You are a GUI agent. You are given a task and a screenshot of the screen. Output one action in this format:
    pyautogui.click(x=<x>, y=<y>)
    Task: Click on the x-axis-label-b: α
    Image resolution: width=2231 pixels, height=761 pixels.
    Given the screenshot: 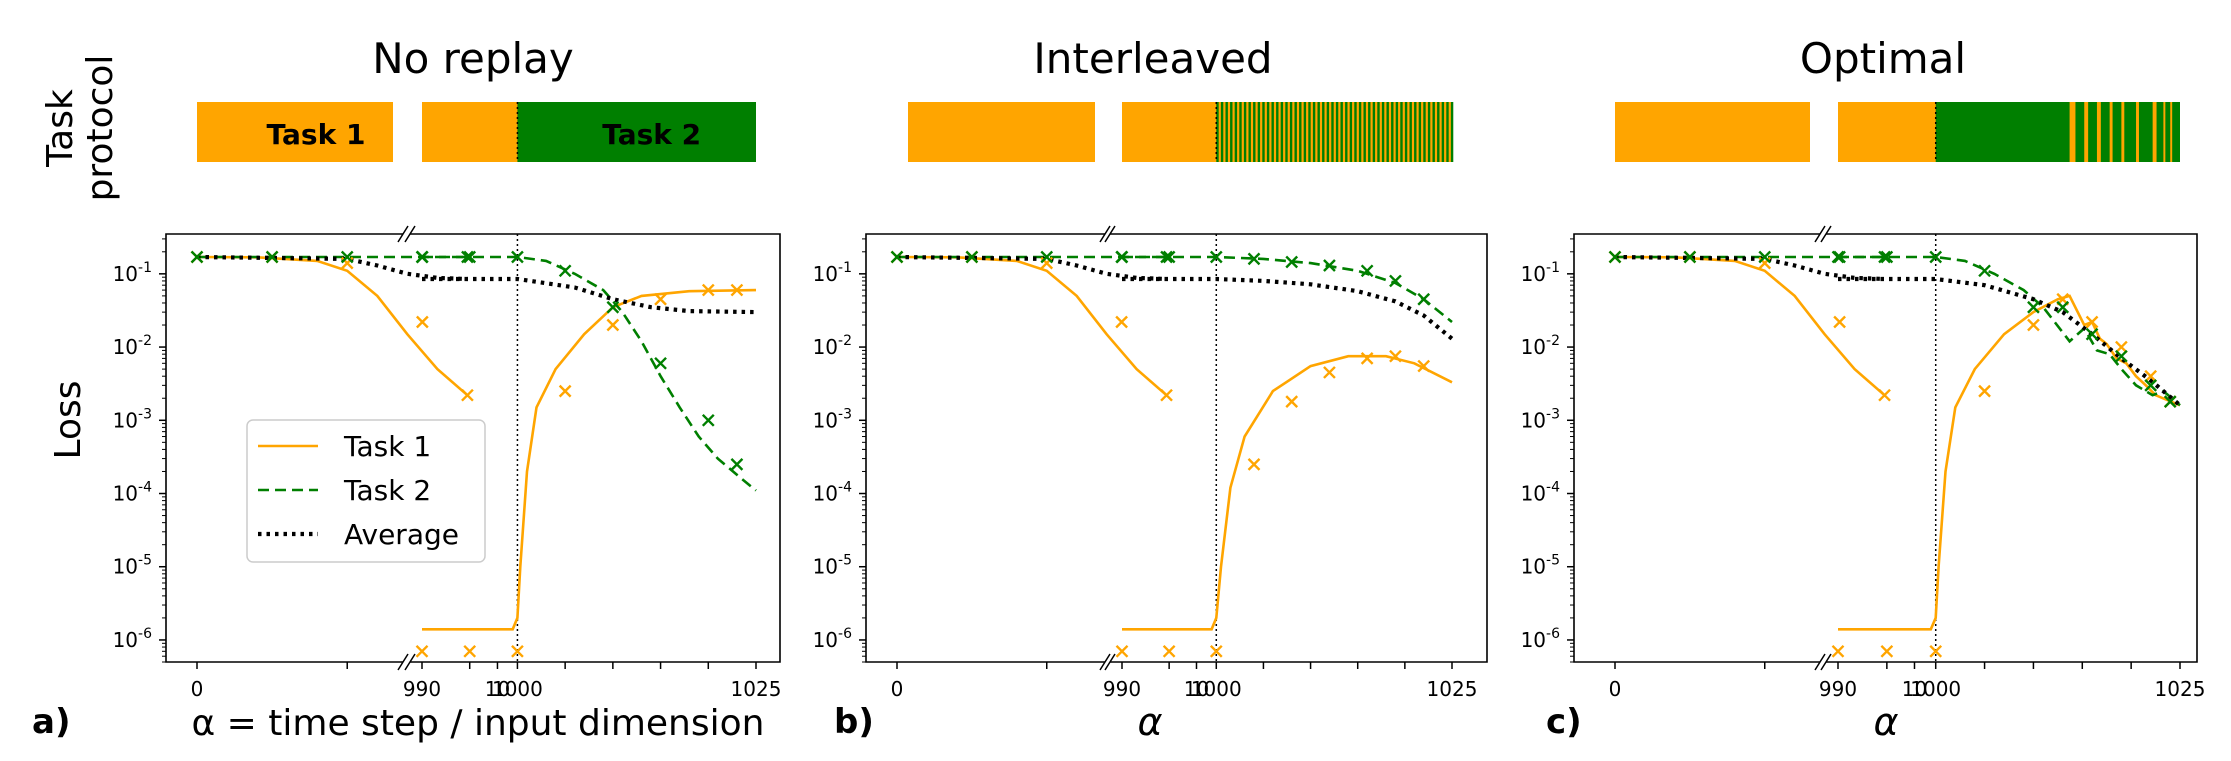 What is the action you would take?
    pyautogui.click(x=1149, y=722)
    